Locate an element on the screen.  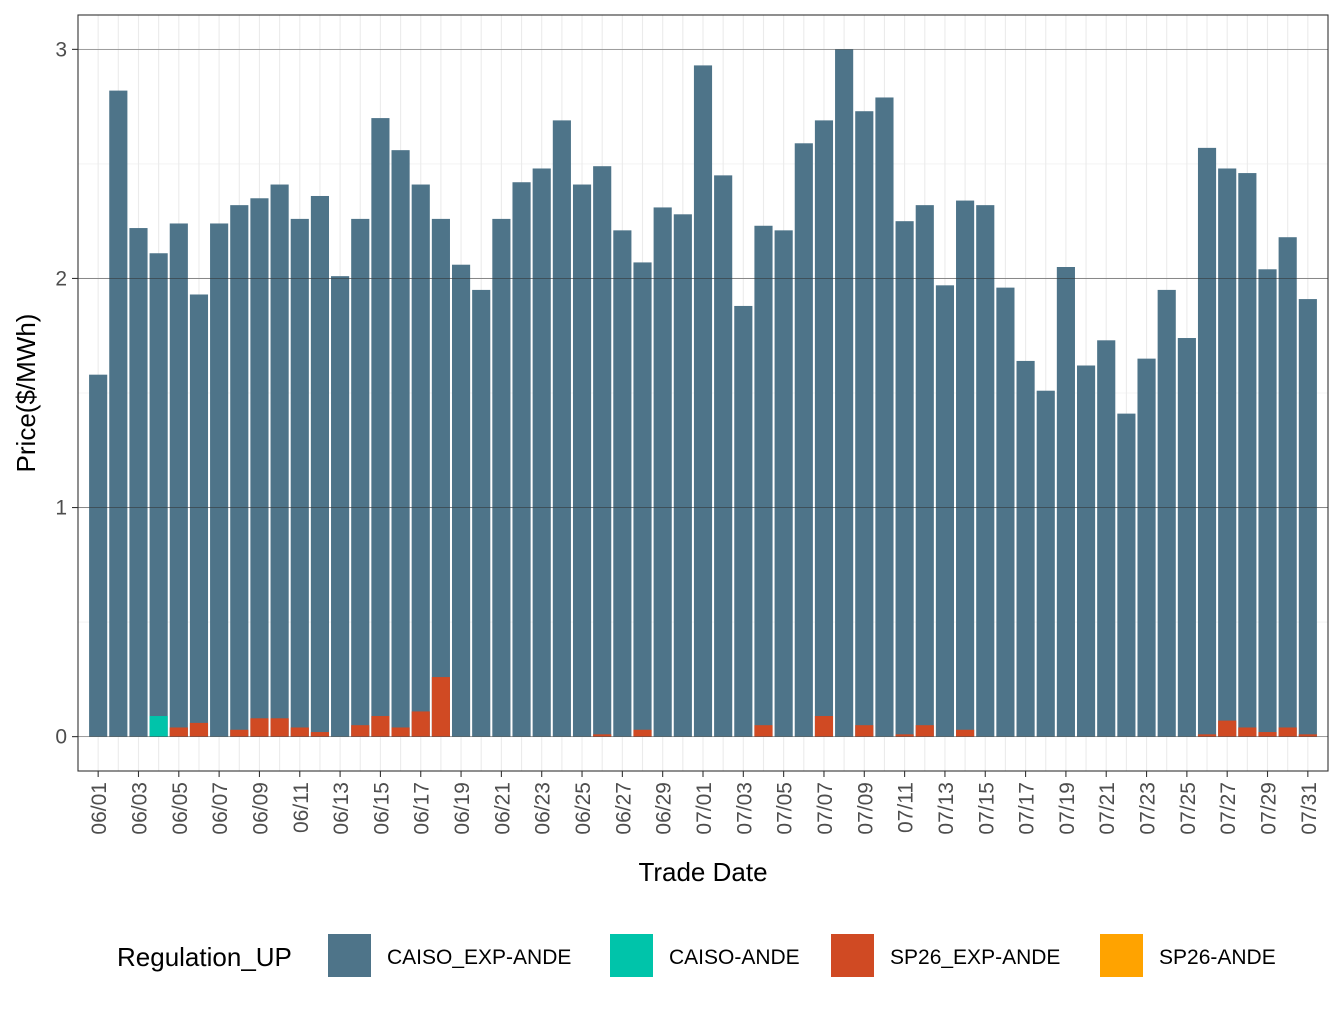
legend-label: CAISO_EXP-ANDE is located at coordinates (479, 957).